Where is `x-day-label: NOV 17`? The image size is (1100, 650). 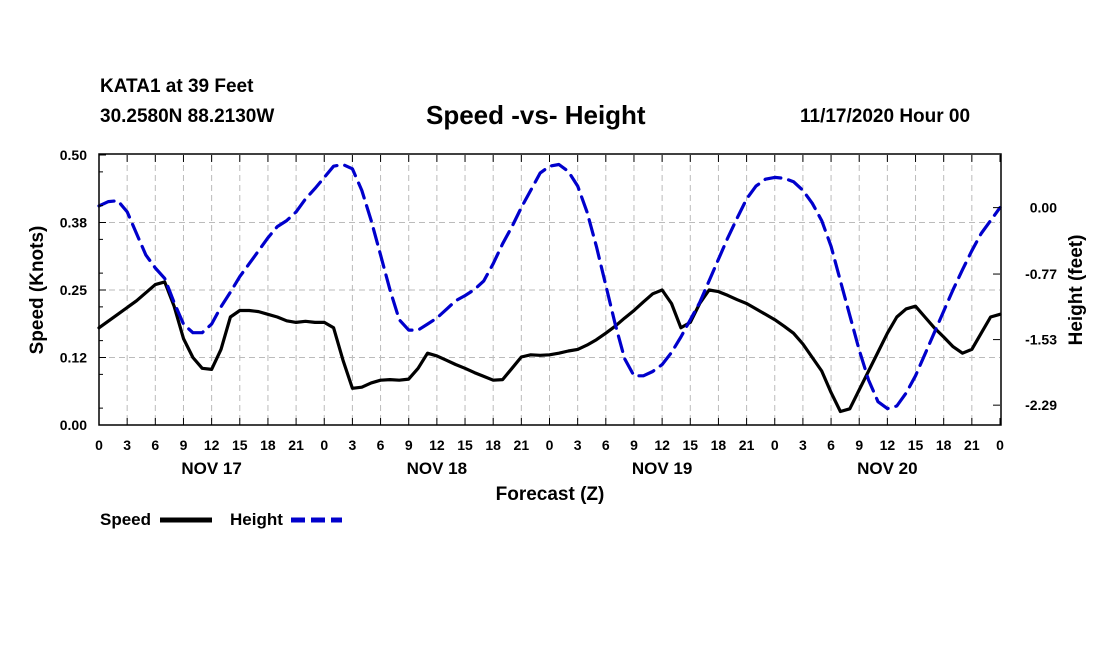
x-day-label: NOV 17 is located at coordinates (211, 468).